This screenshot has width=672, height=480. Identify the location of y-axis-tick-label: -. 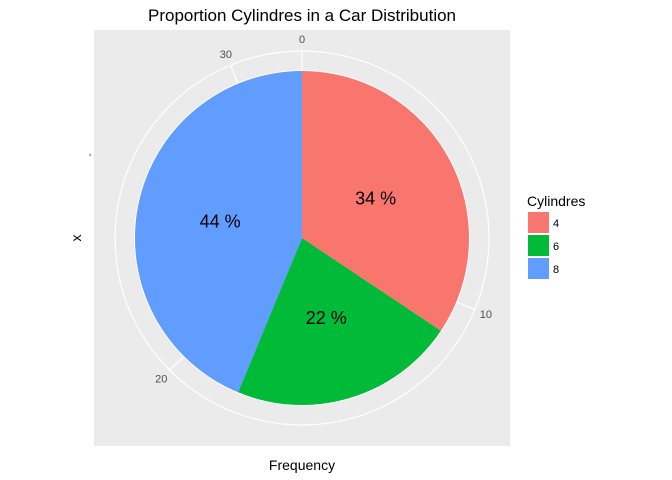
(90, 155).